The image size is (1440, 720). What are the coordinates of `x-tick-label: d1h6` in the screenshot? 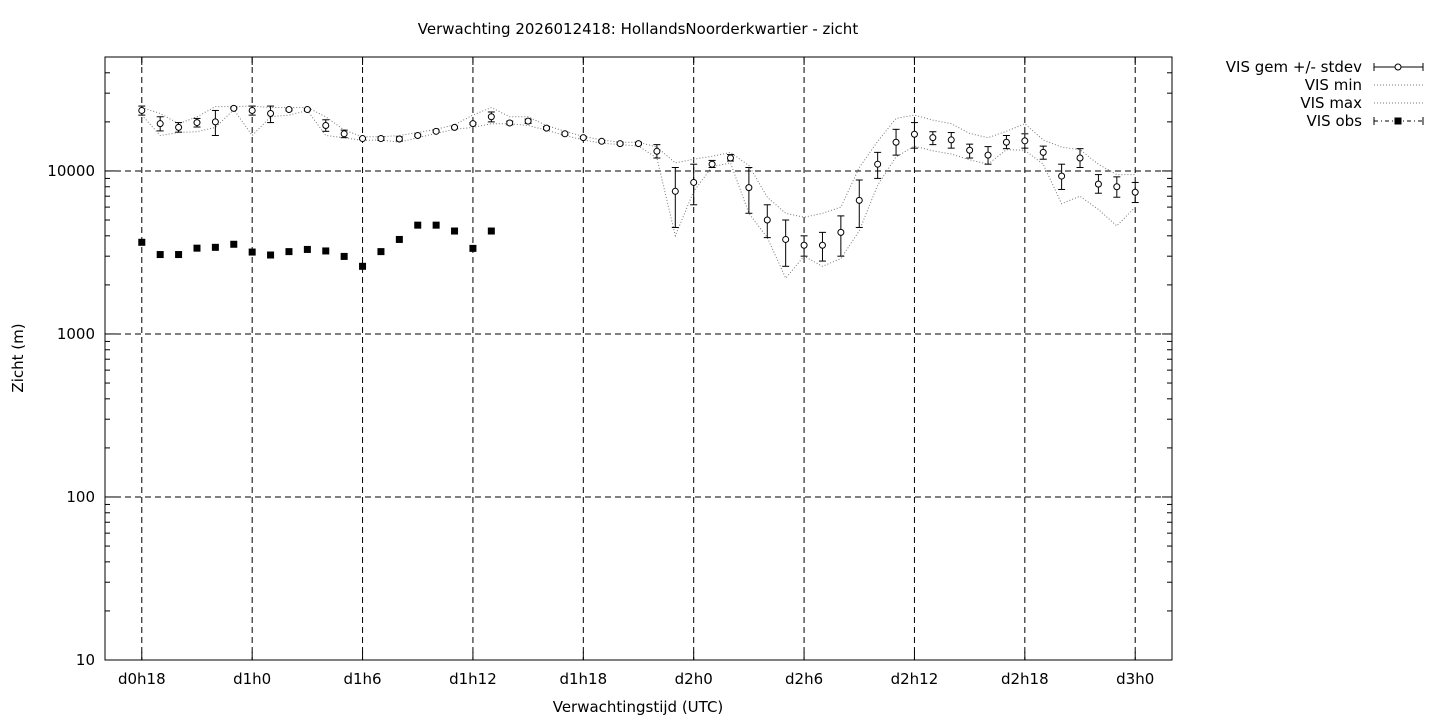 It's located at (362, 679).